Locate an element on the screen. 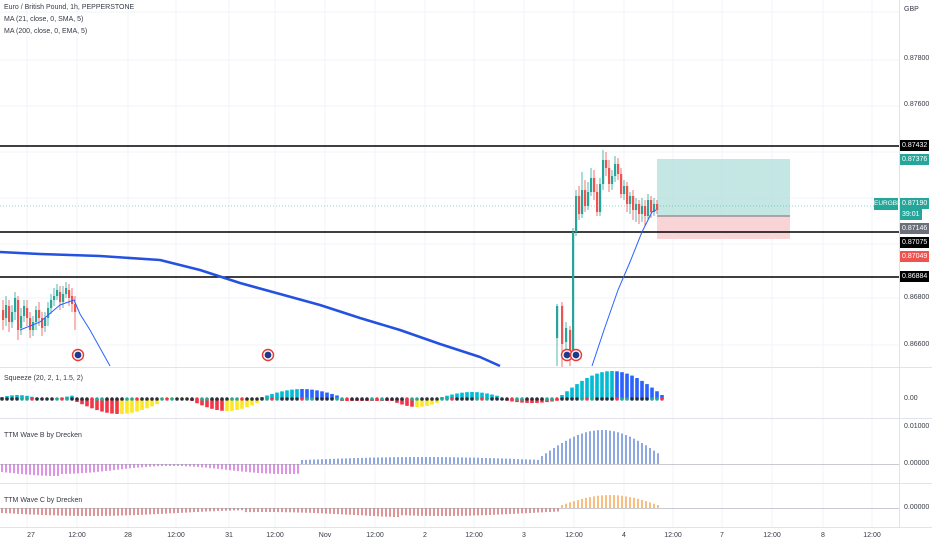  symbol-legend: Euro / British Pound, 1h, PEPPERSTONE is located at coordinates (69, 7).